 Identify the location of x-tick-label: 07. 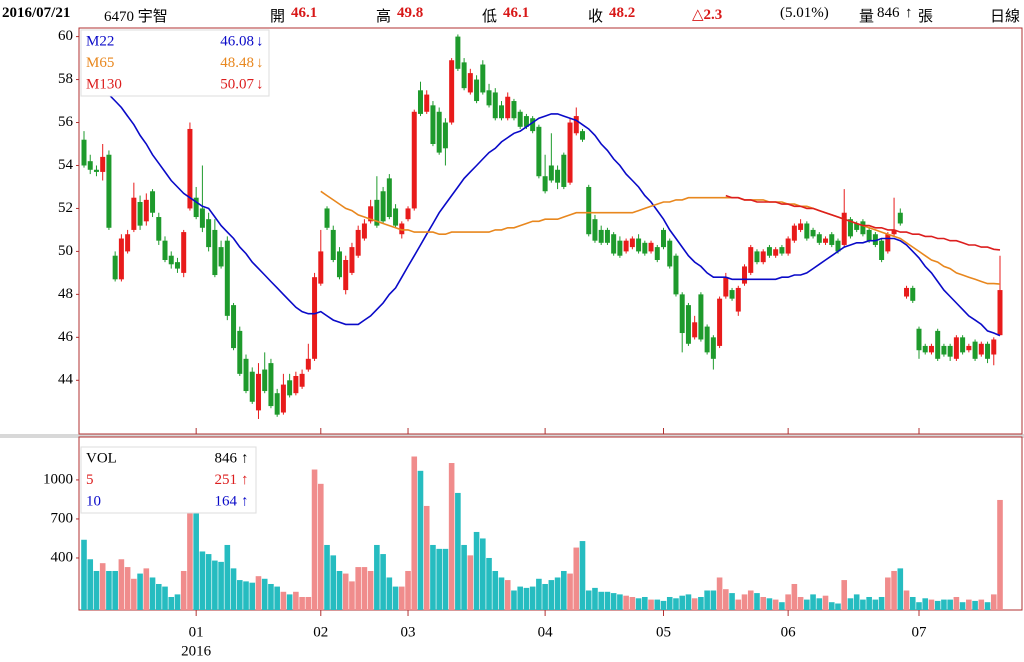
(919, 632).